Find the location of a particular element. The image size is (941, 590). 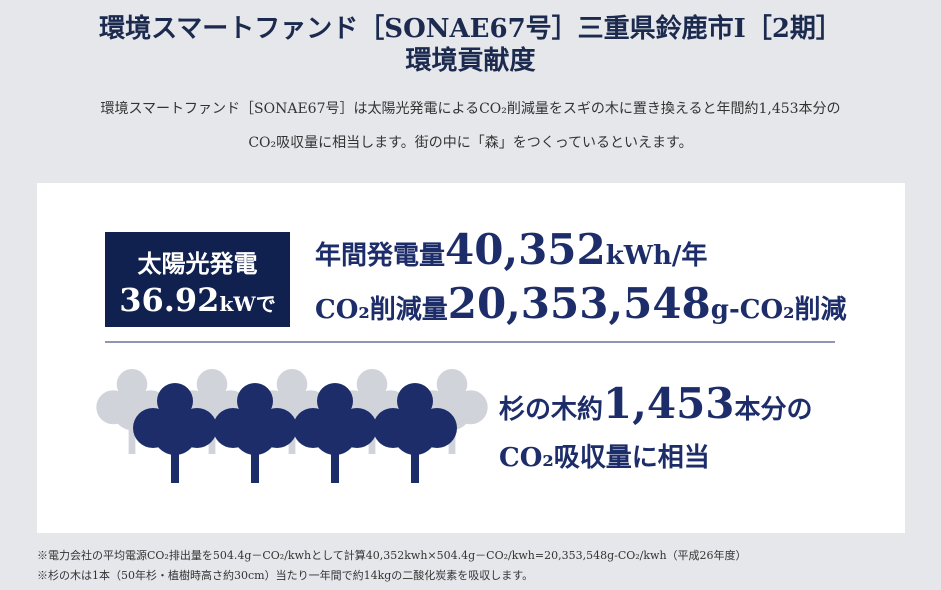

badge: 太陽光発電 36.92kWで is located at coordinates (197, 279).